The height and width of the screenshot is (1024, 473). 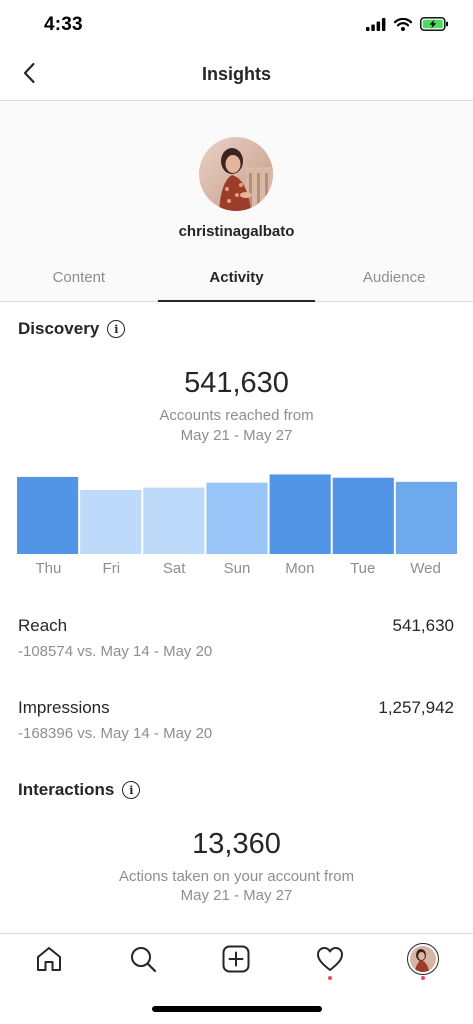 I want to click on chart-day-labels: Thu Fri Sat Sun Mon Tue Wed, so click(x=237, y=570).